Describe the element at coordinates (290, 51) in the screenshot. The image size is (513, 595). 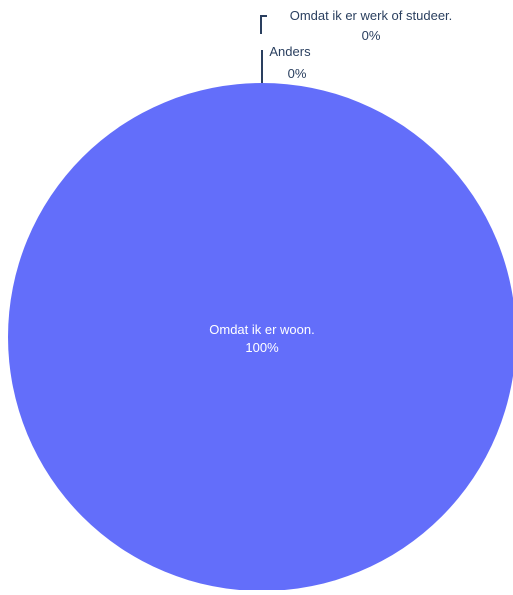
I see `pie-label-anders: Anders` at that location.